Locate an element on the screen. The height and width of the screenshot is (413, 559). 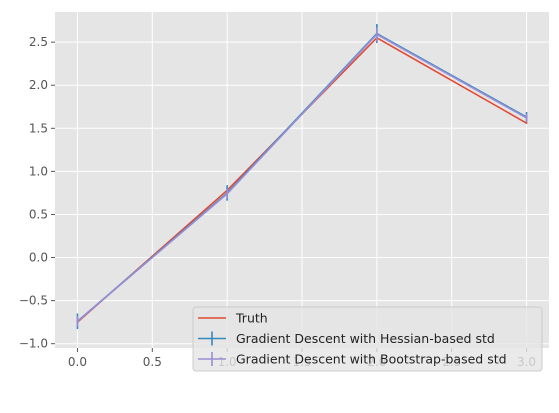
data-point is located at coordinates (526, 123).